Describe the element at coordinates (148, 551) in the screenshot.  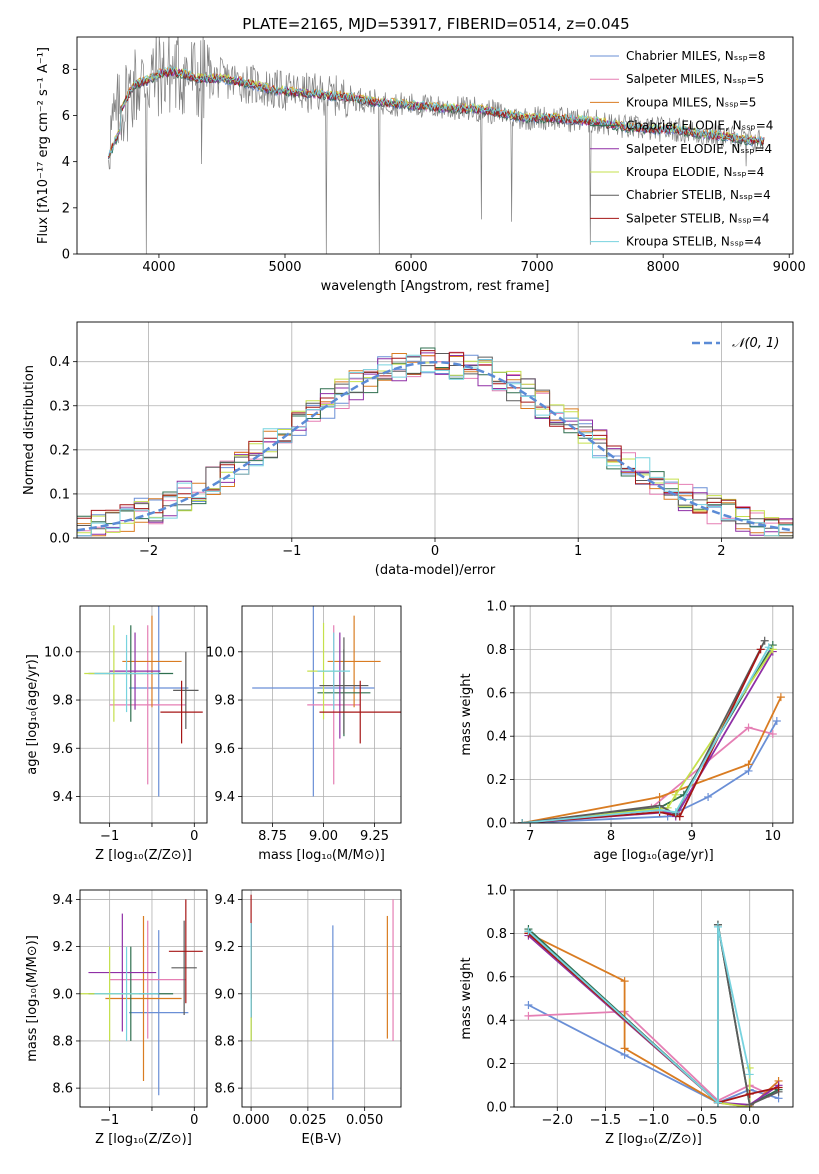
I see `x-tick-label: −2` at that location.